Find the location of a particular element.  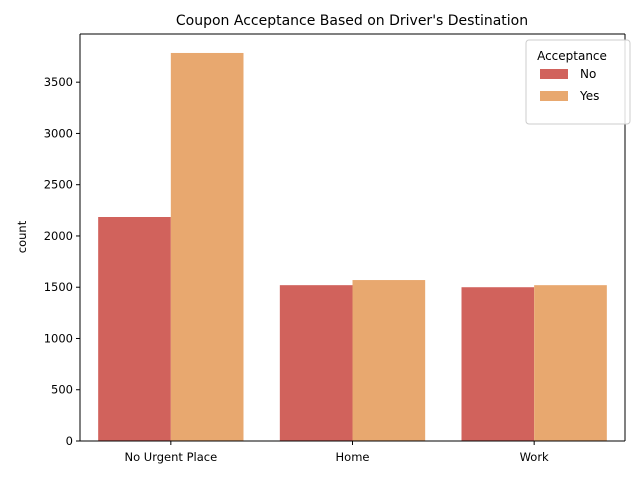

x-tick-label: Work is located at coordinates (534, 457).